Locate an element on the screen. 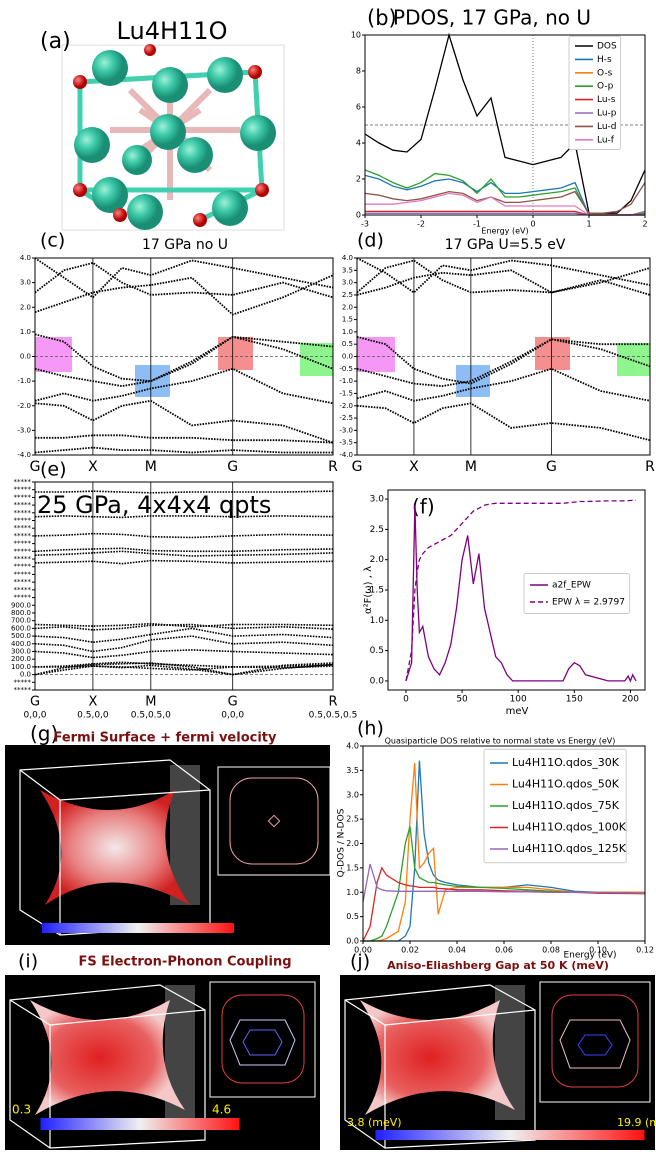  legend-label: Lu4H11O.qdos_125K is located at coordinates (569, 848).